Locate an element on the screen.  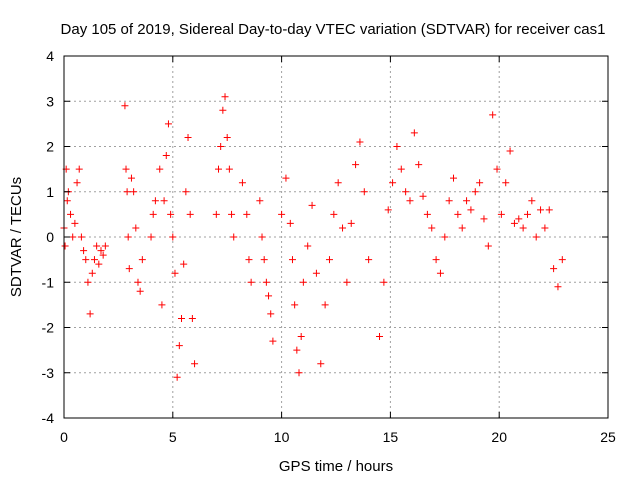
y-tick-label: 2 is located at coordinates (50, 147).